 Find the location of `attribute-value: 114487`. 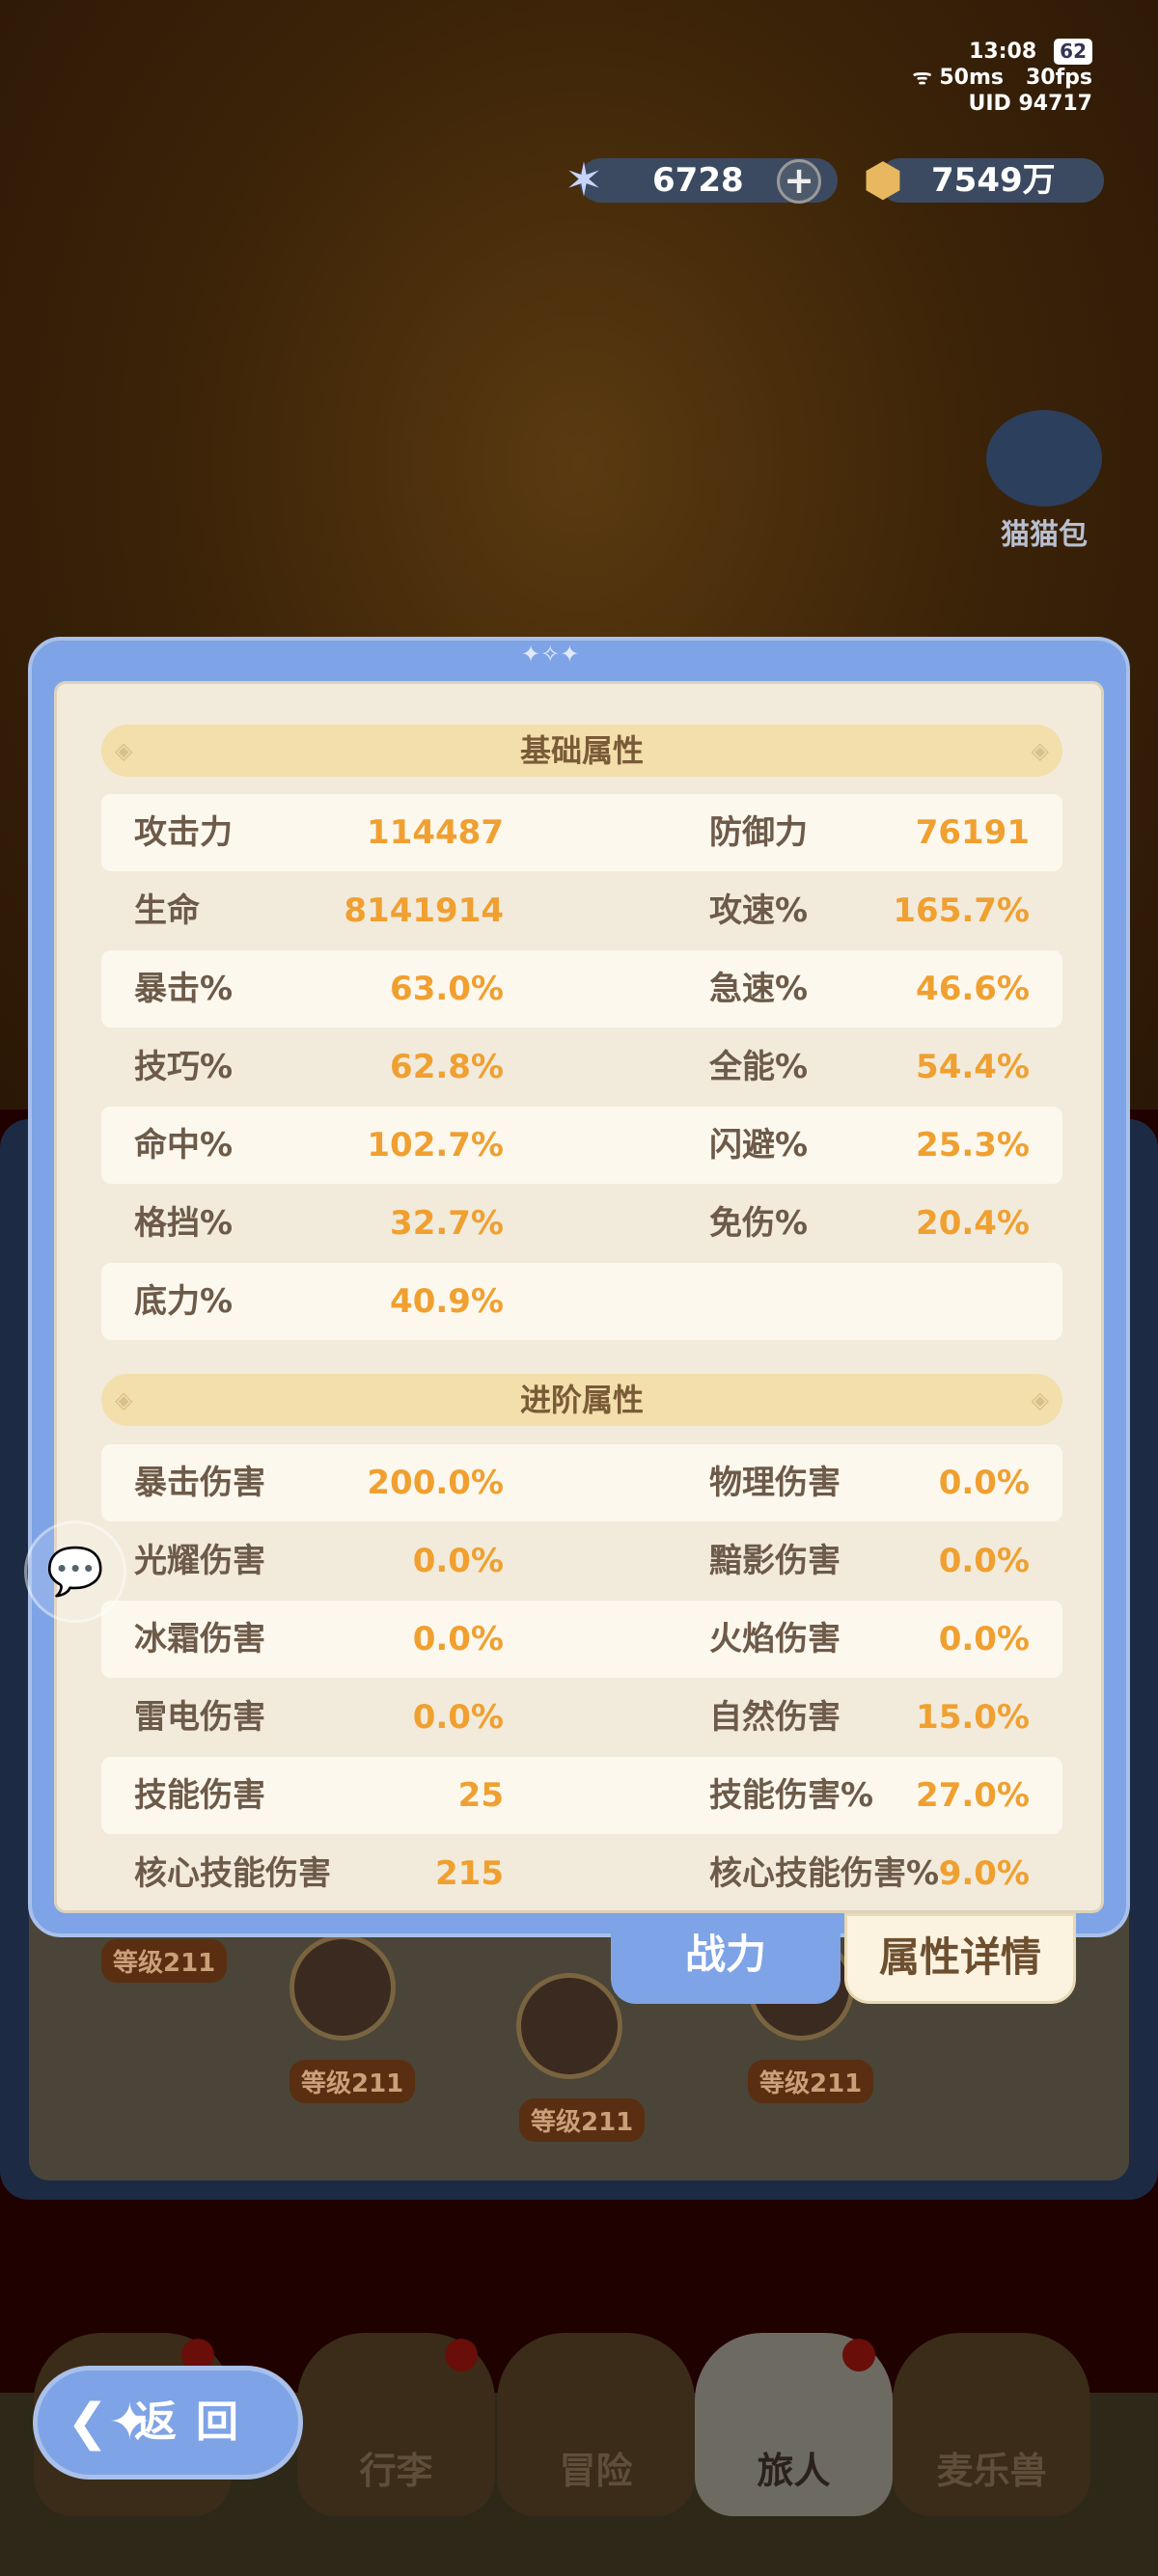

attribute-value: 114487 is located at coordinates (435, 832).